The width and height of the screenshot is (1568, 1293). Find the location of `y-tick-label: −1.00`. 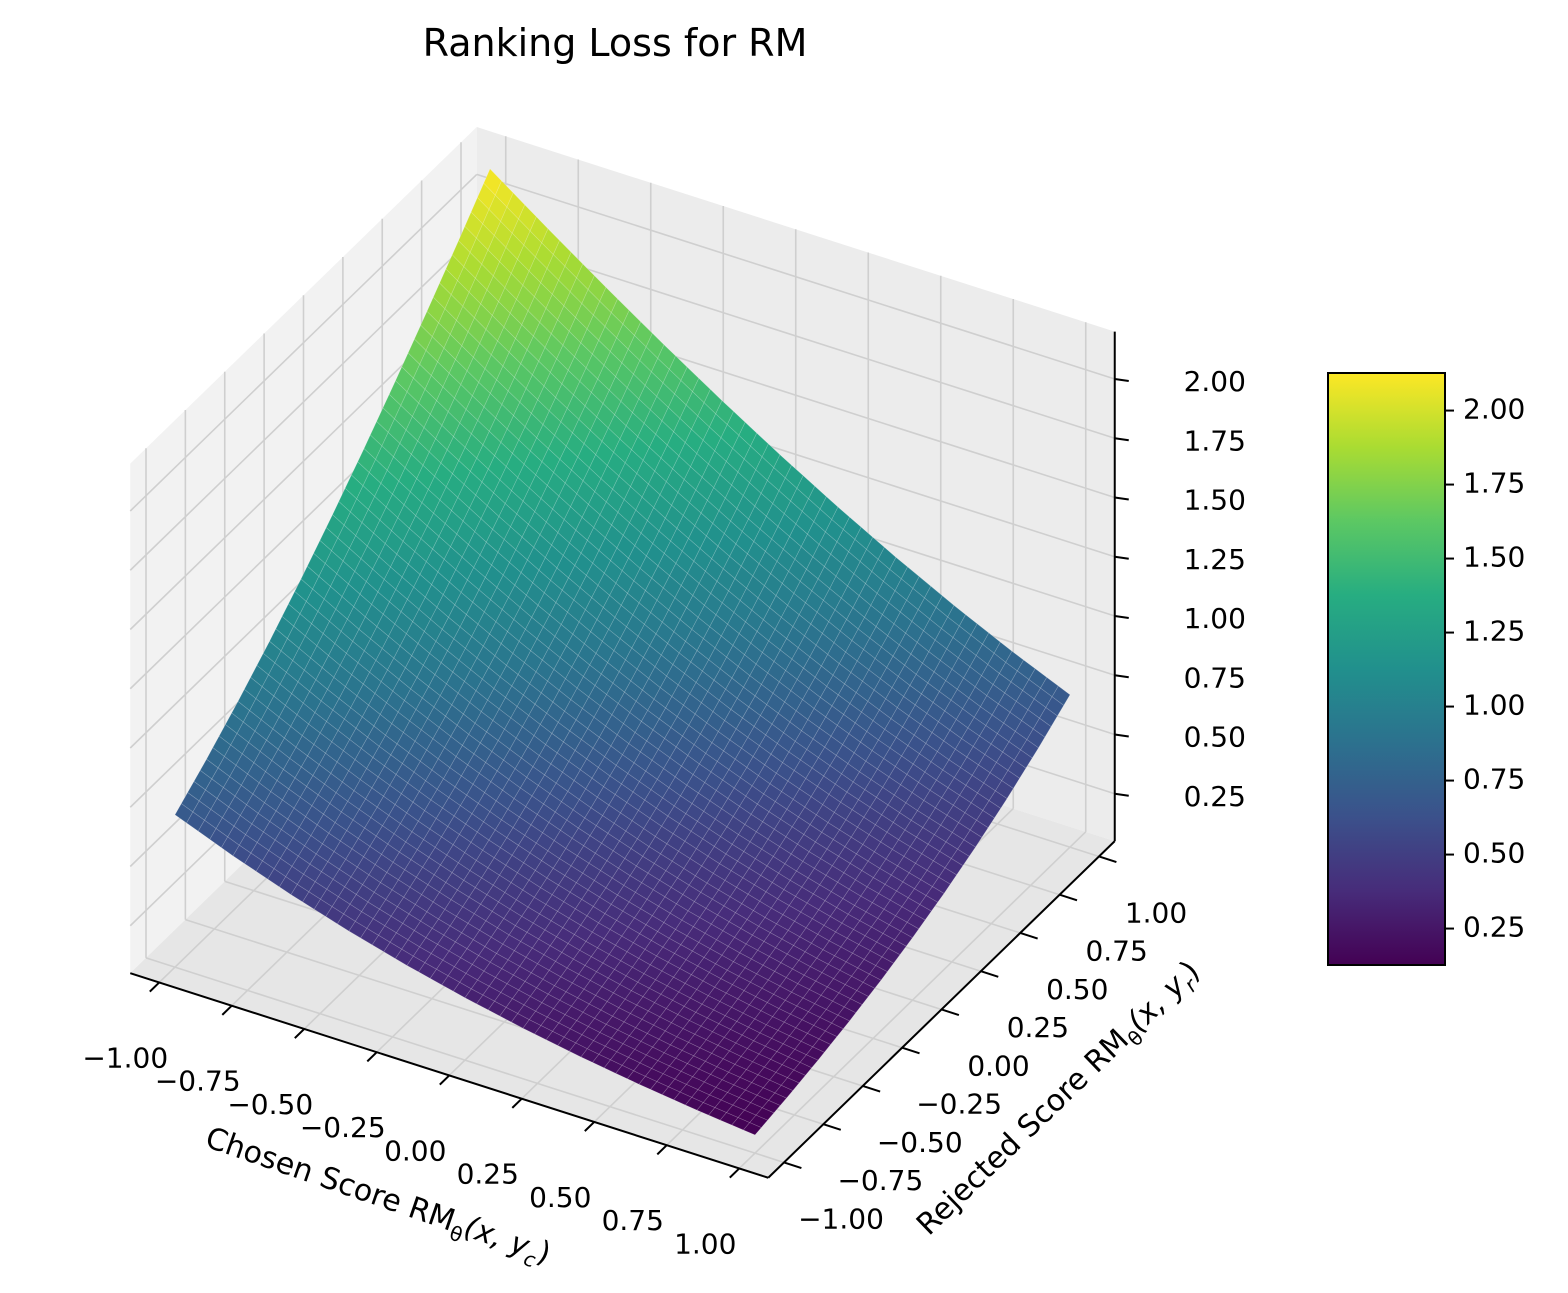

y-tick-label: −1.00 is located at coordinates (841, 1218).